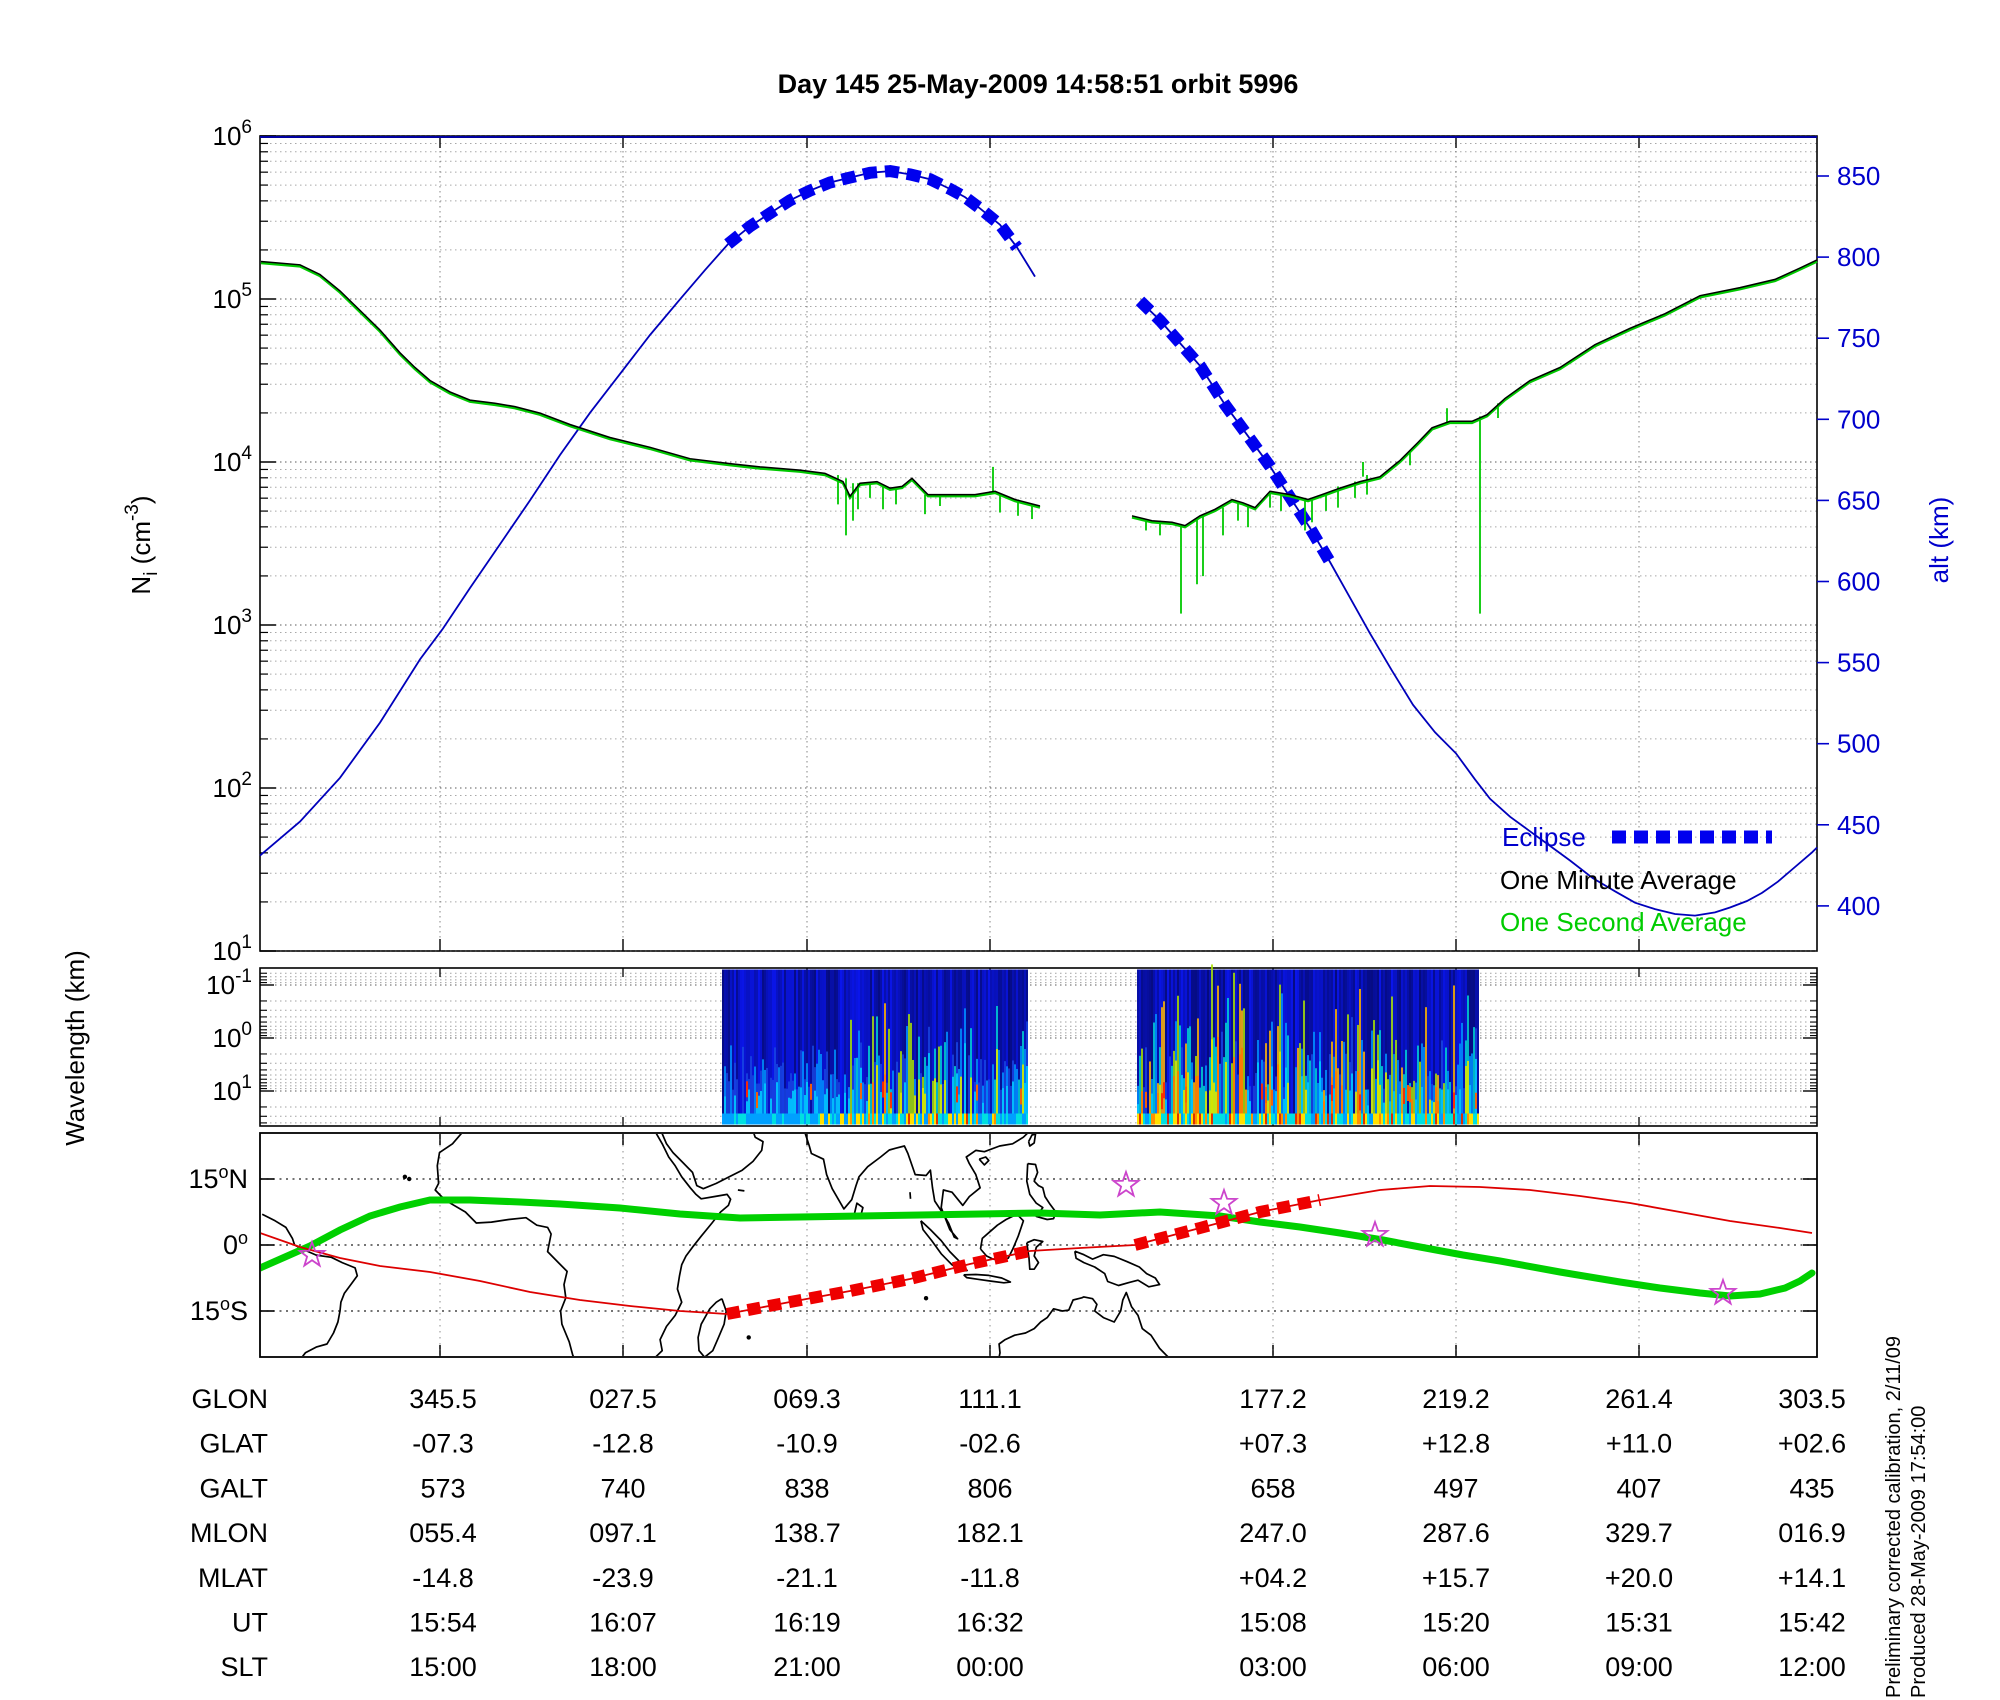 The width and height of the screenshot is (2000, 1700). Describe the element at coordinates (1623, 922) in the screenshot. I see `legend-one-second-label: One Second Average` at that location.